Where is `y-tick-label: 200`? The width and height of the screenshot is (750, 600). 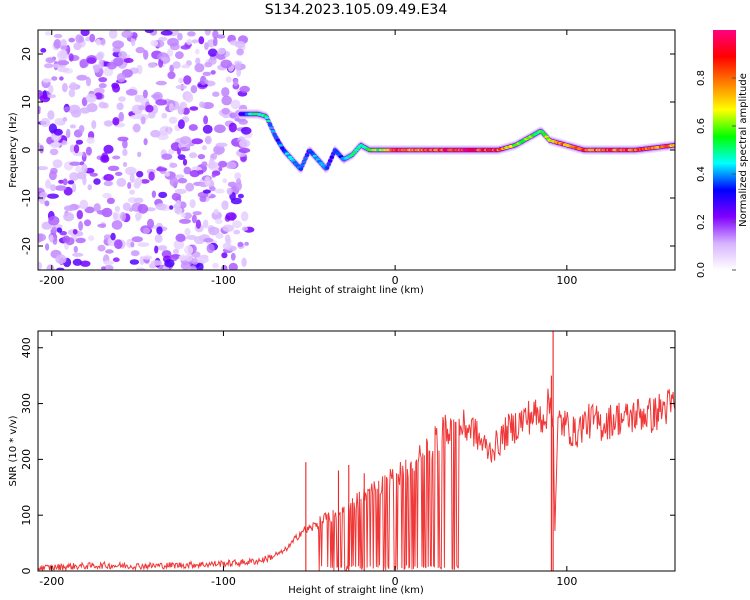 y-tick-label: 200 is located at coordinates (26, 459).